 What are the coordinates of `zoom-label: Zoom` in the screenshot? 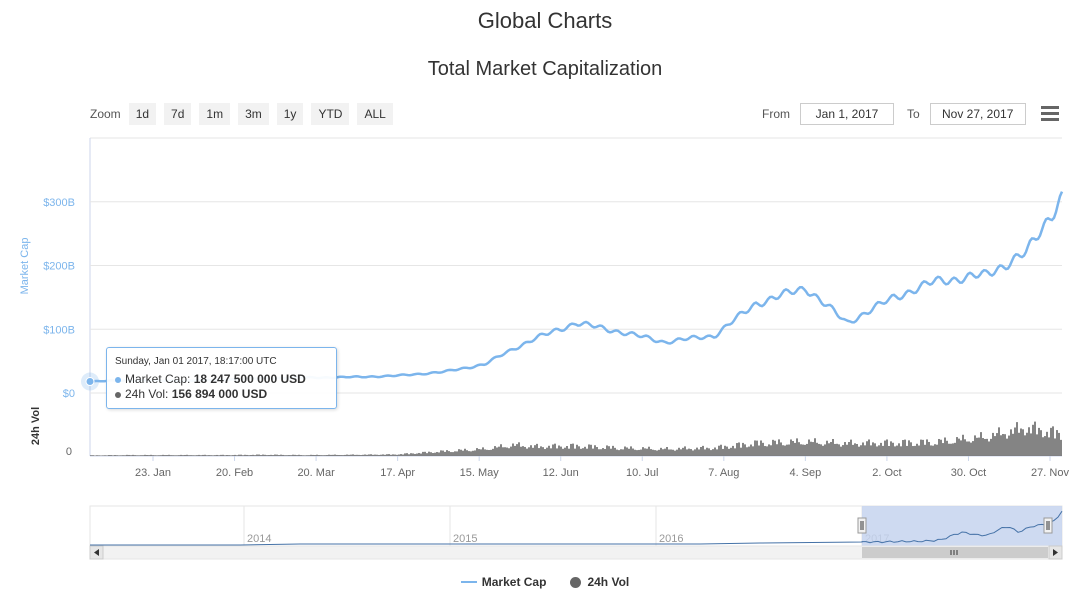 It's located at (105, 114).